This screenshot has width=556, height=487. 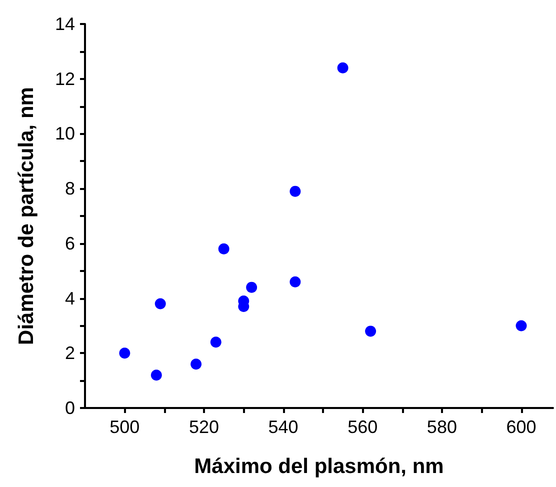 I want to click on y-tick-label: 12, so click(x=64, y=78).